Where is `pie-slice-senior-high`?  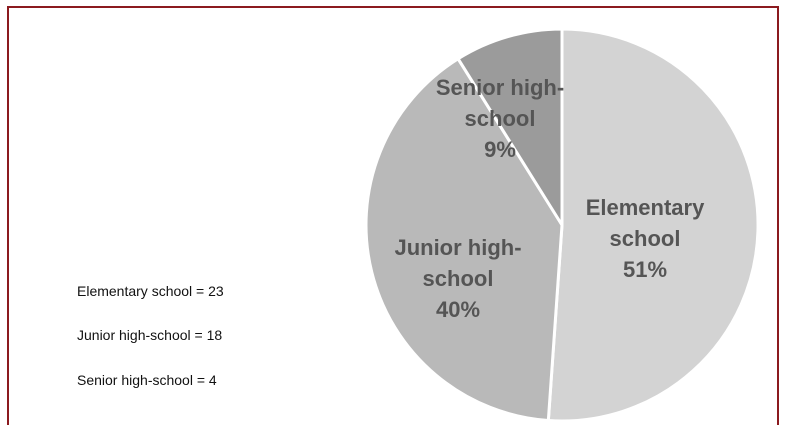 pie-slice-senior-high is located at coordinates (510, 127).